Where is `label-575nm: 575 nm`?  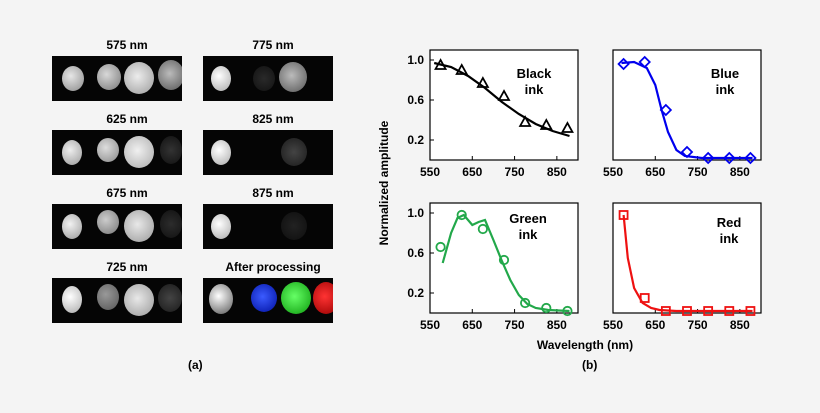 label-575nm: 575 nm is located at coordinates (127, 45).